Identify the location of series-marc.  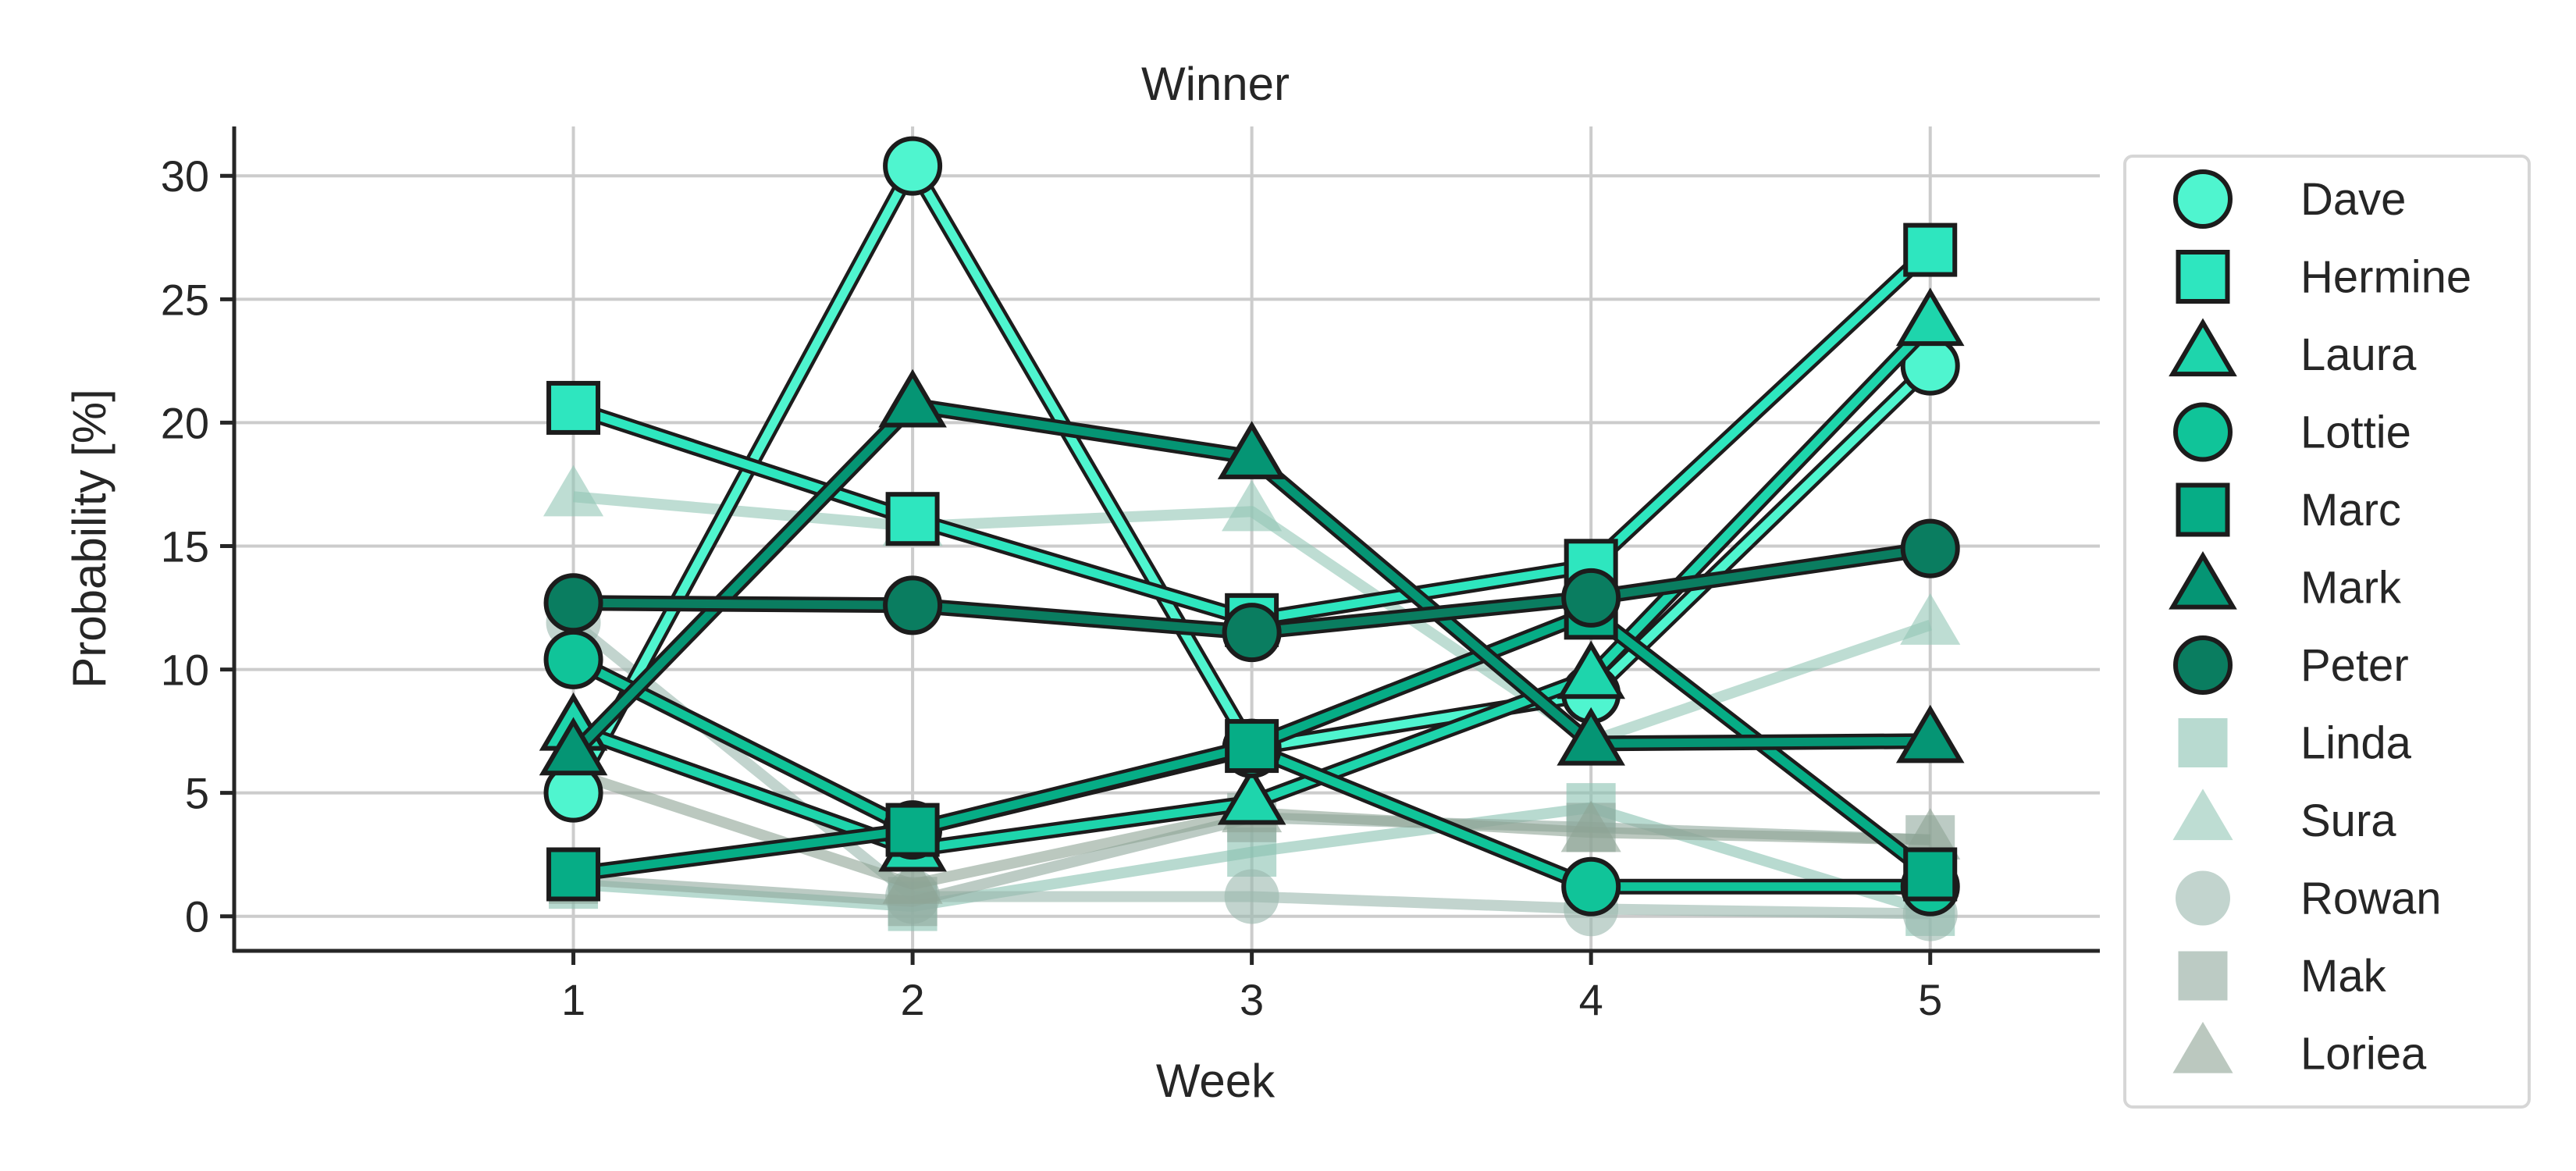
(1252, 744).